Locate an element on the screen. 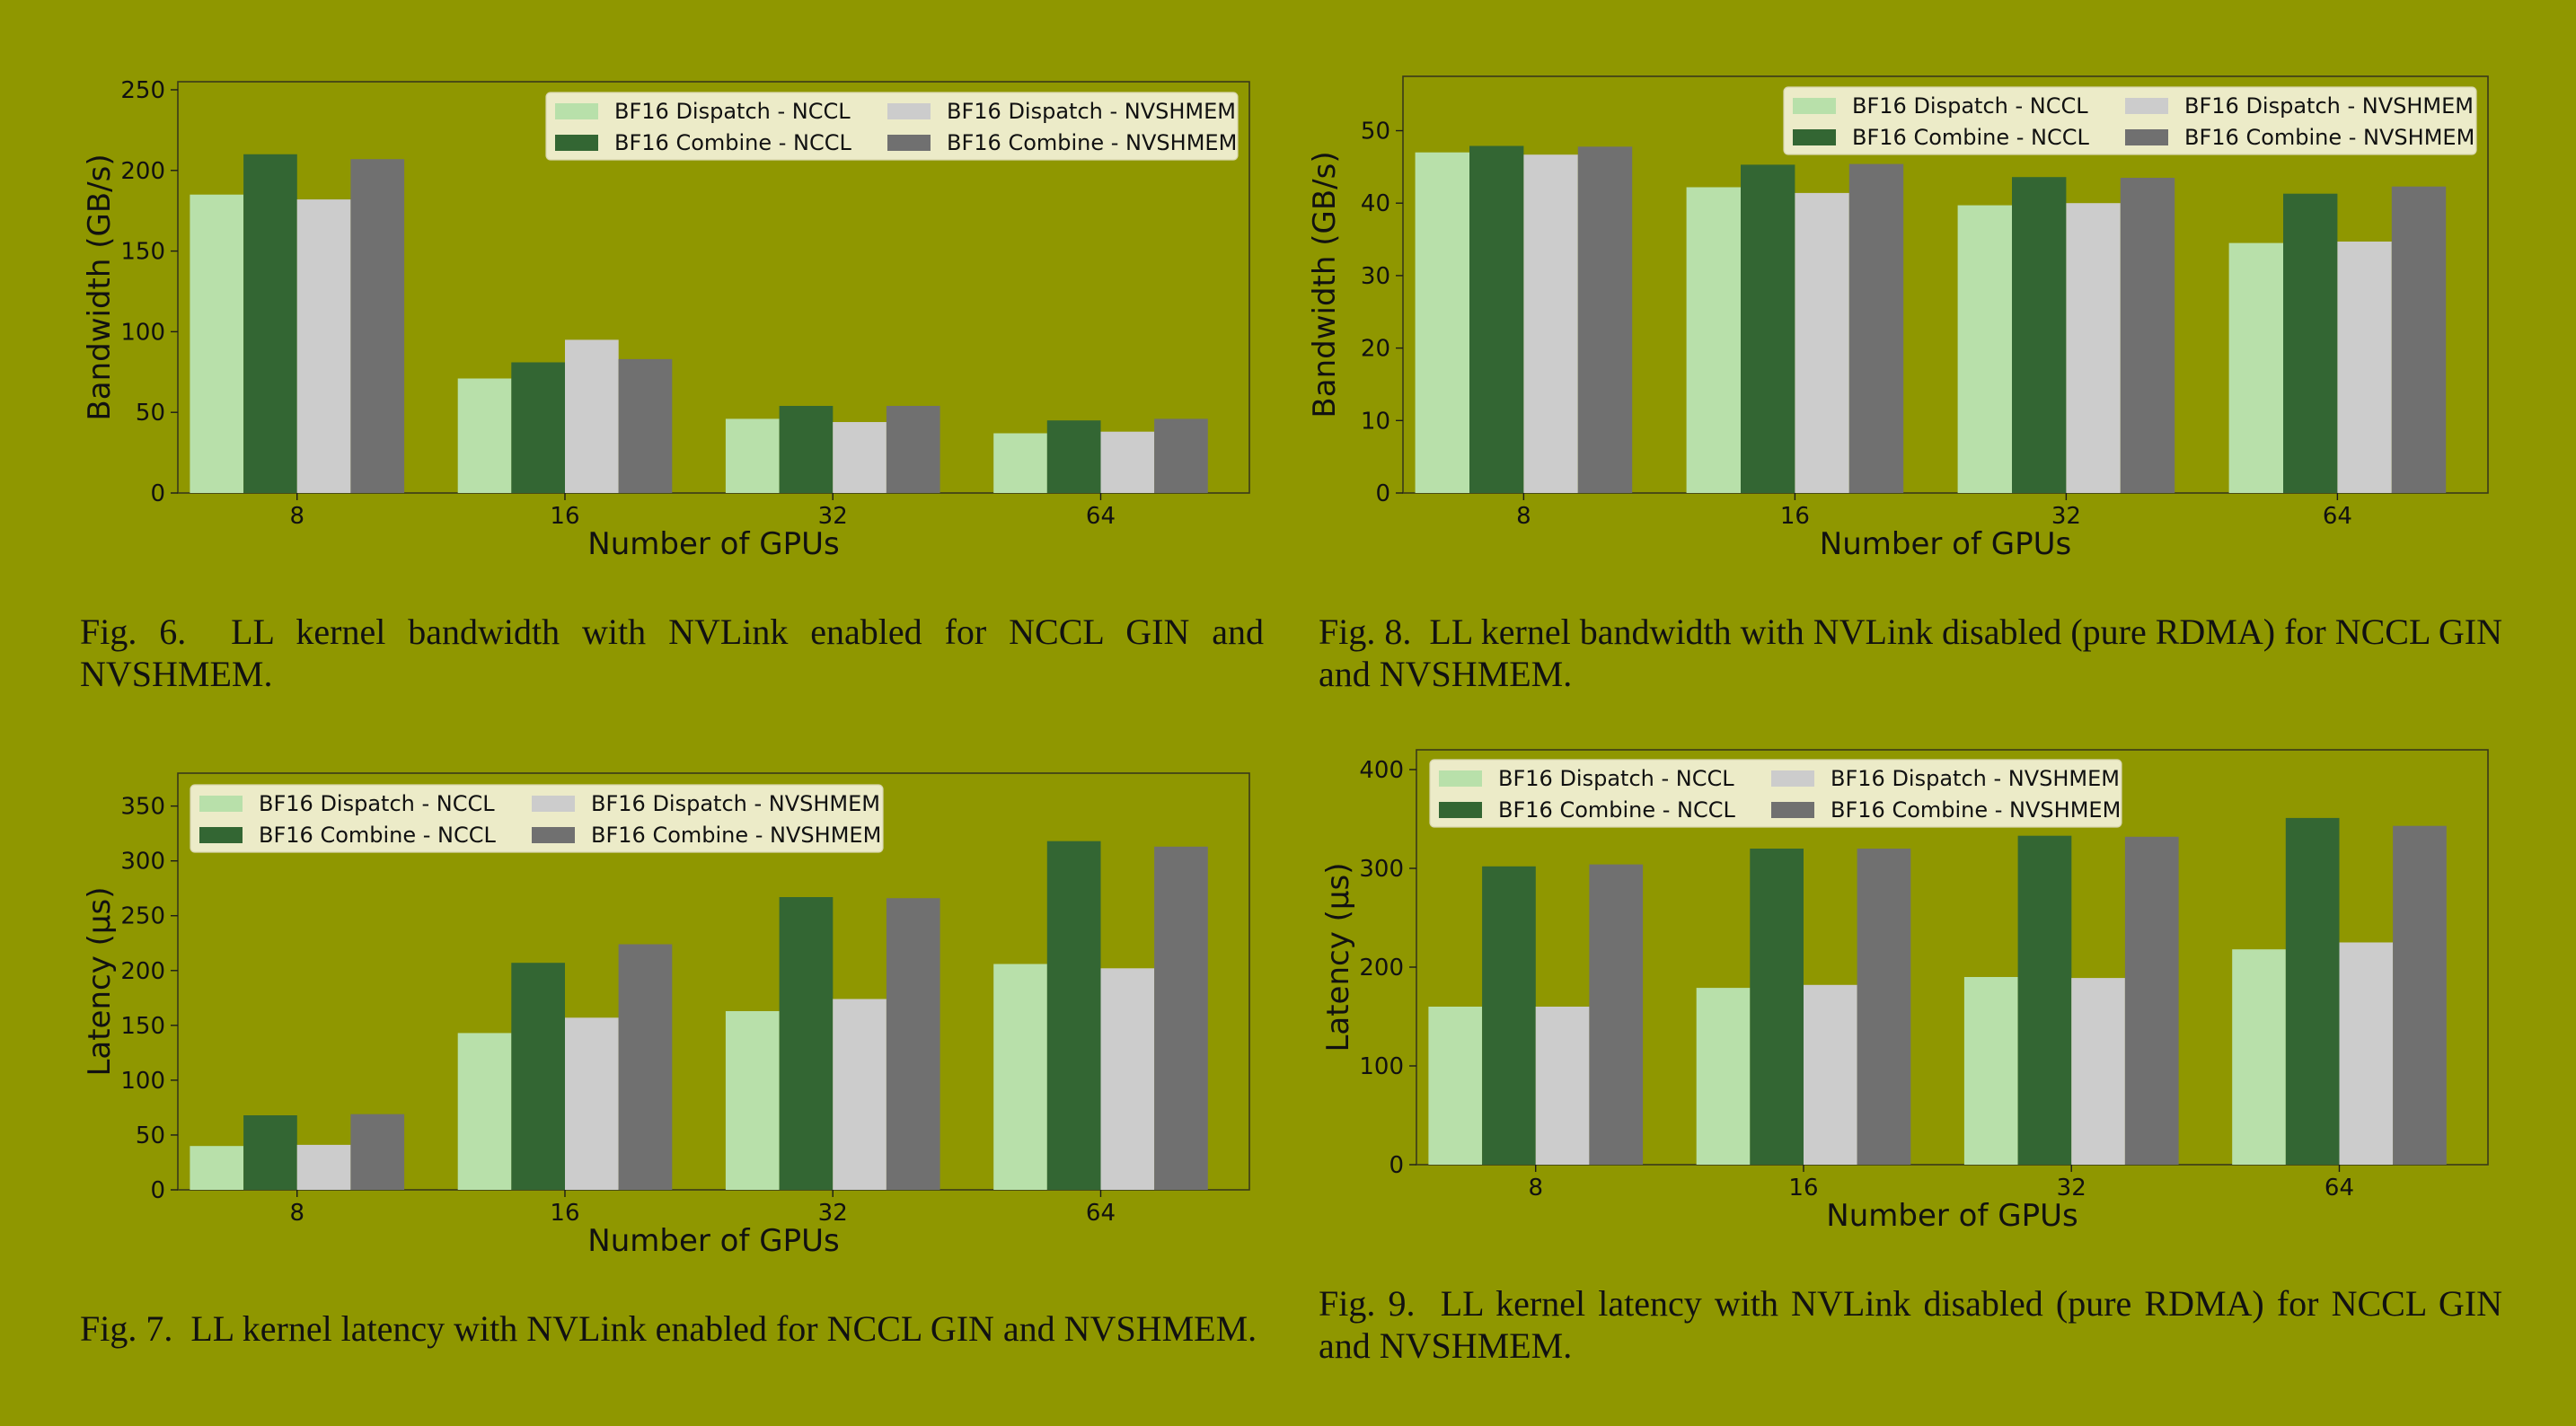 This screenshot has width=2576, height=1426. y-tick-label: 400 is located at coordinates (1381, 770).